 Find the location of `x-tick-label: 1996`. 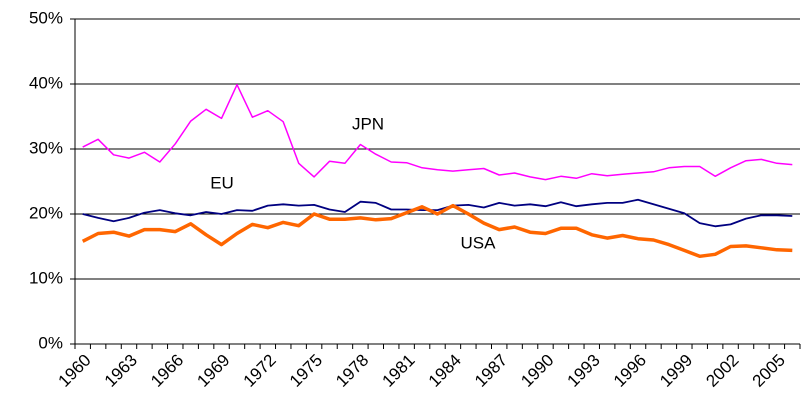

x-tick-label: 1996 is located at coordinates (630, 371).